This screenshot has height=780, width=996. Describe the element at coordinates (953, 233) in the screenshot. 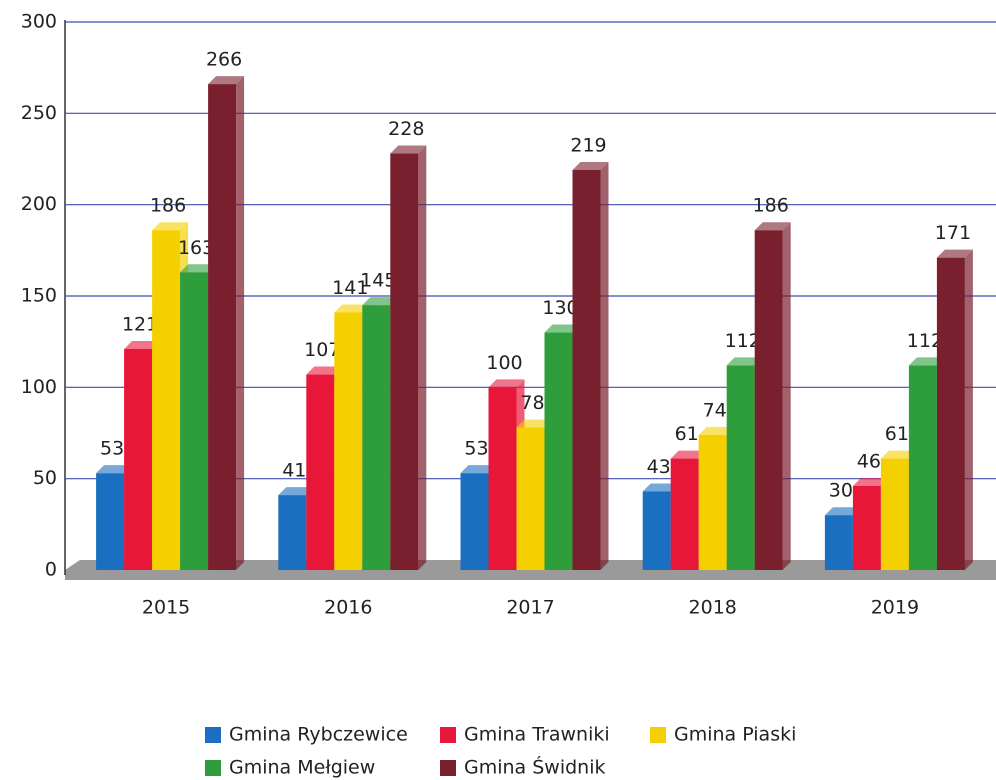

I see `data-label: 171` at that location.